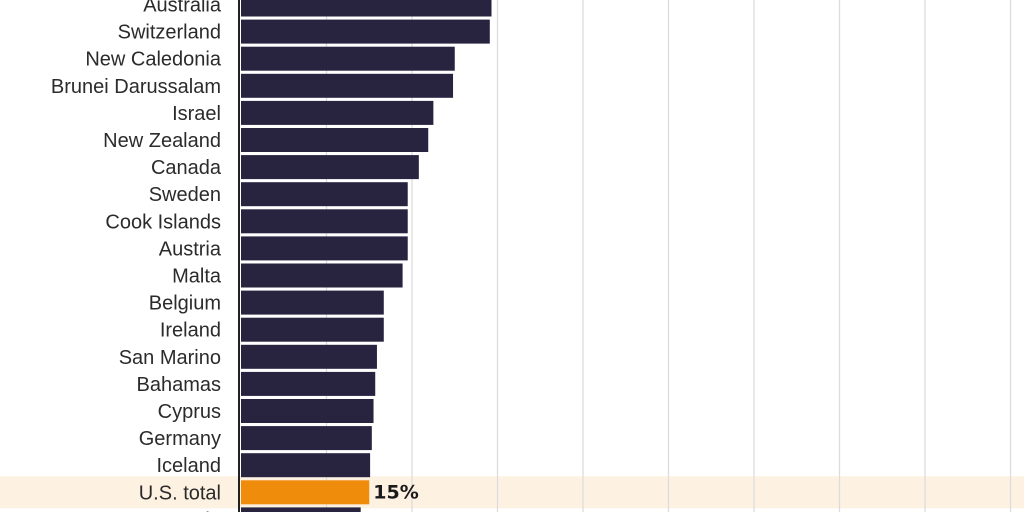 Image resolution: width=1024 pixels, height=512 pixels. I want to click on category-label: Bahamas, so click(179, 385).